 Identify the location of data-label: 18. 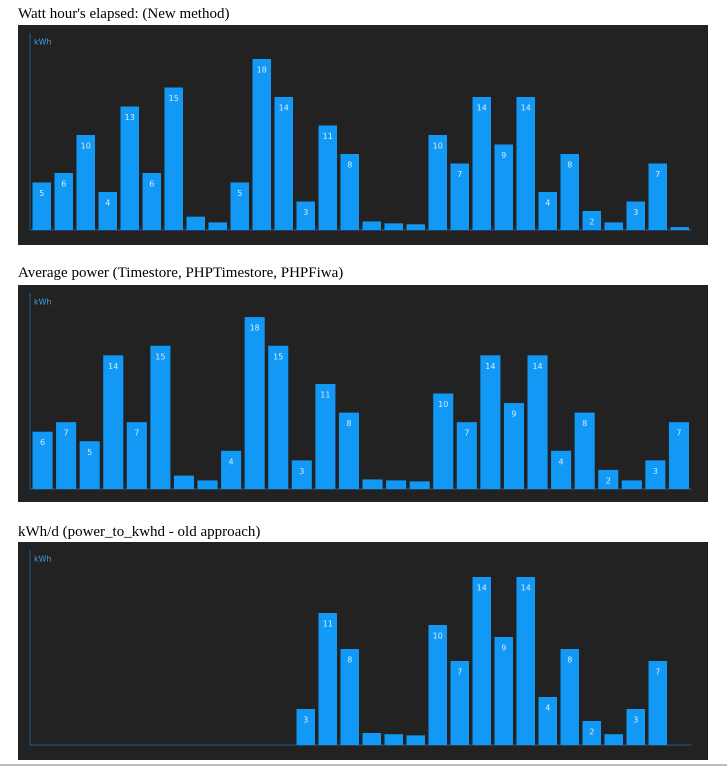
(255, 328).